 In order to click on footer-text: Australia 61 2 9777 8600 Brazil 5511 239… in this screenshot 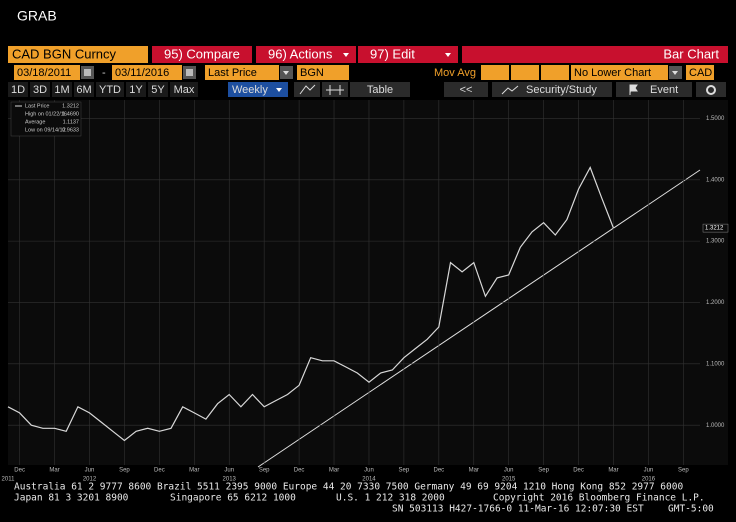, I will do `click(348, 487)`.